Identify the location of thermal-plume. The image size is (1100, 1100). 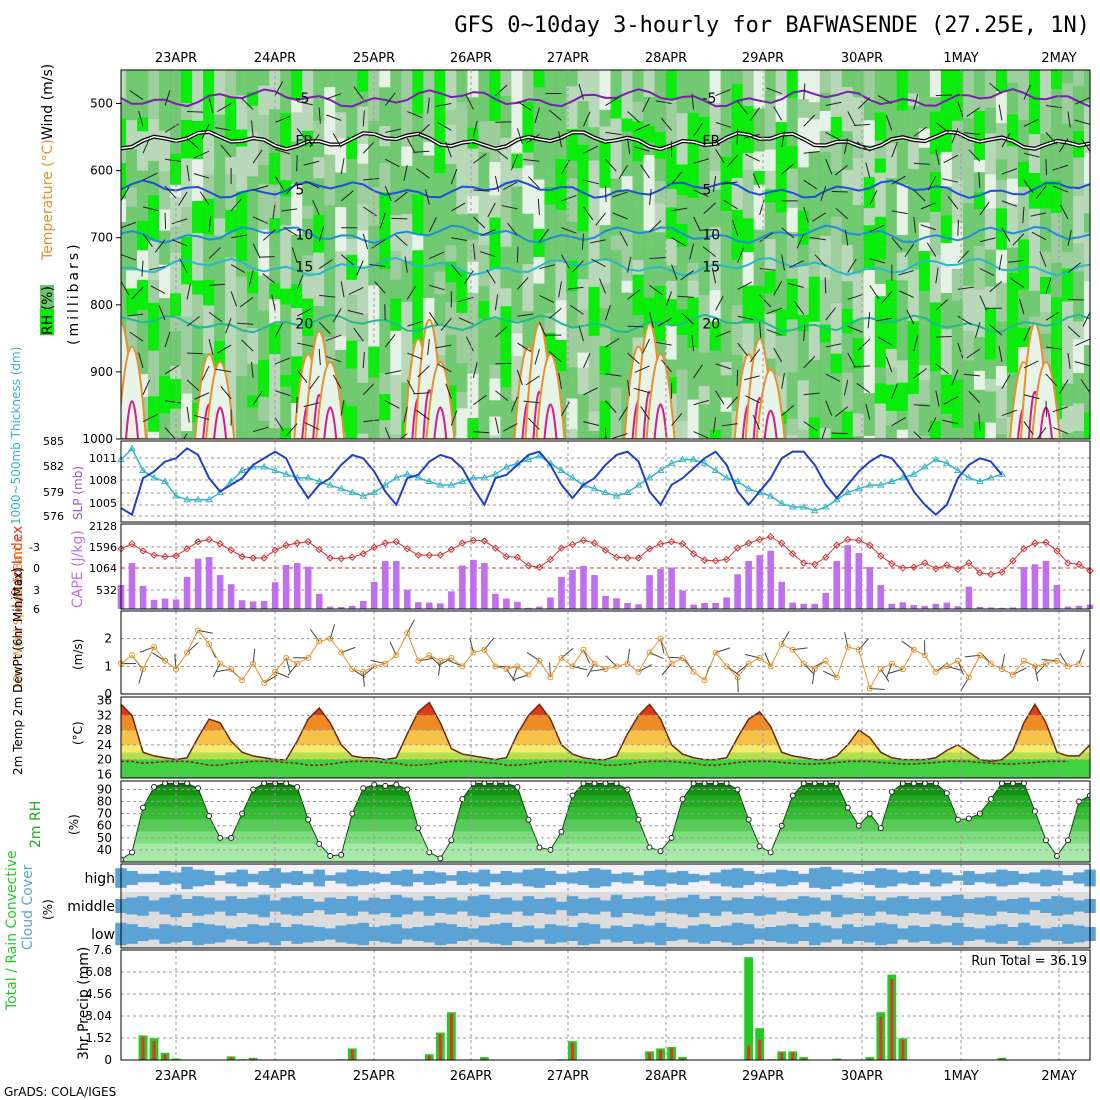
(220, 400).